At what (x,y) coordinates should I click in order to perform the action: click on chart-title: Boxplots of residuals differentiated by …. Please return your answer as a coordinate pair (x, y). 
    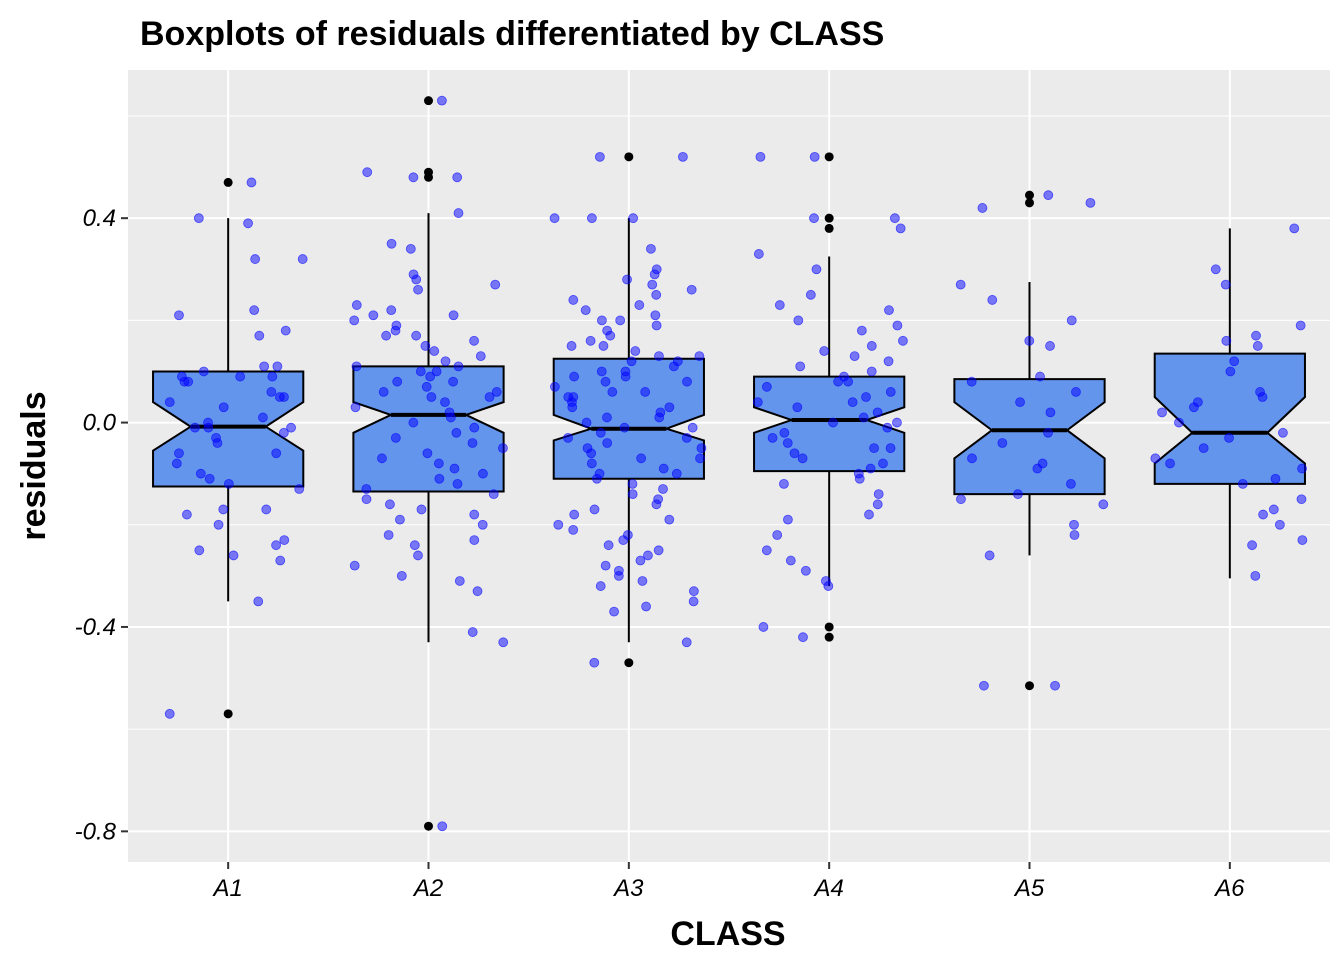
    Looking at the image, I should click on (512, 34).